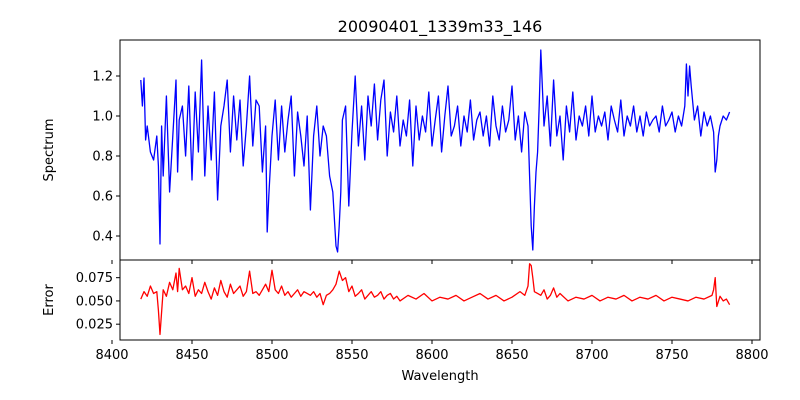 This screenshot has width=800, height=400. What do you see at coordinates (102, 157) in the screenshot?
I see `spectrum-y-tick-label: 0.8` at bounding box center [102, 157].